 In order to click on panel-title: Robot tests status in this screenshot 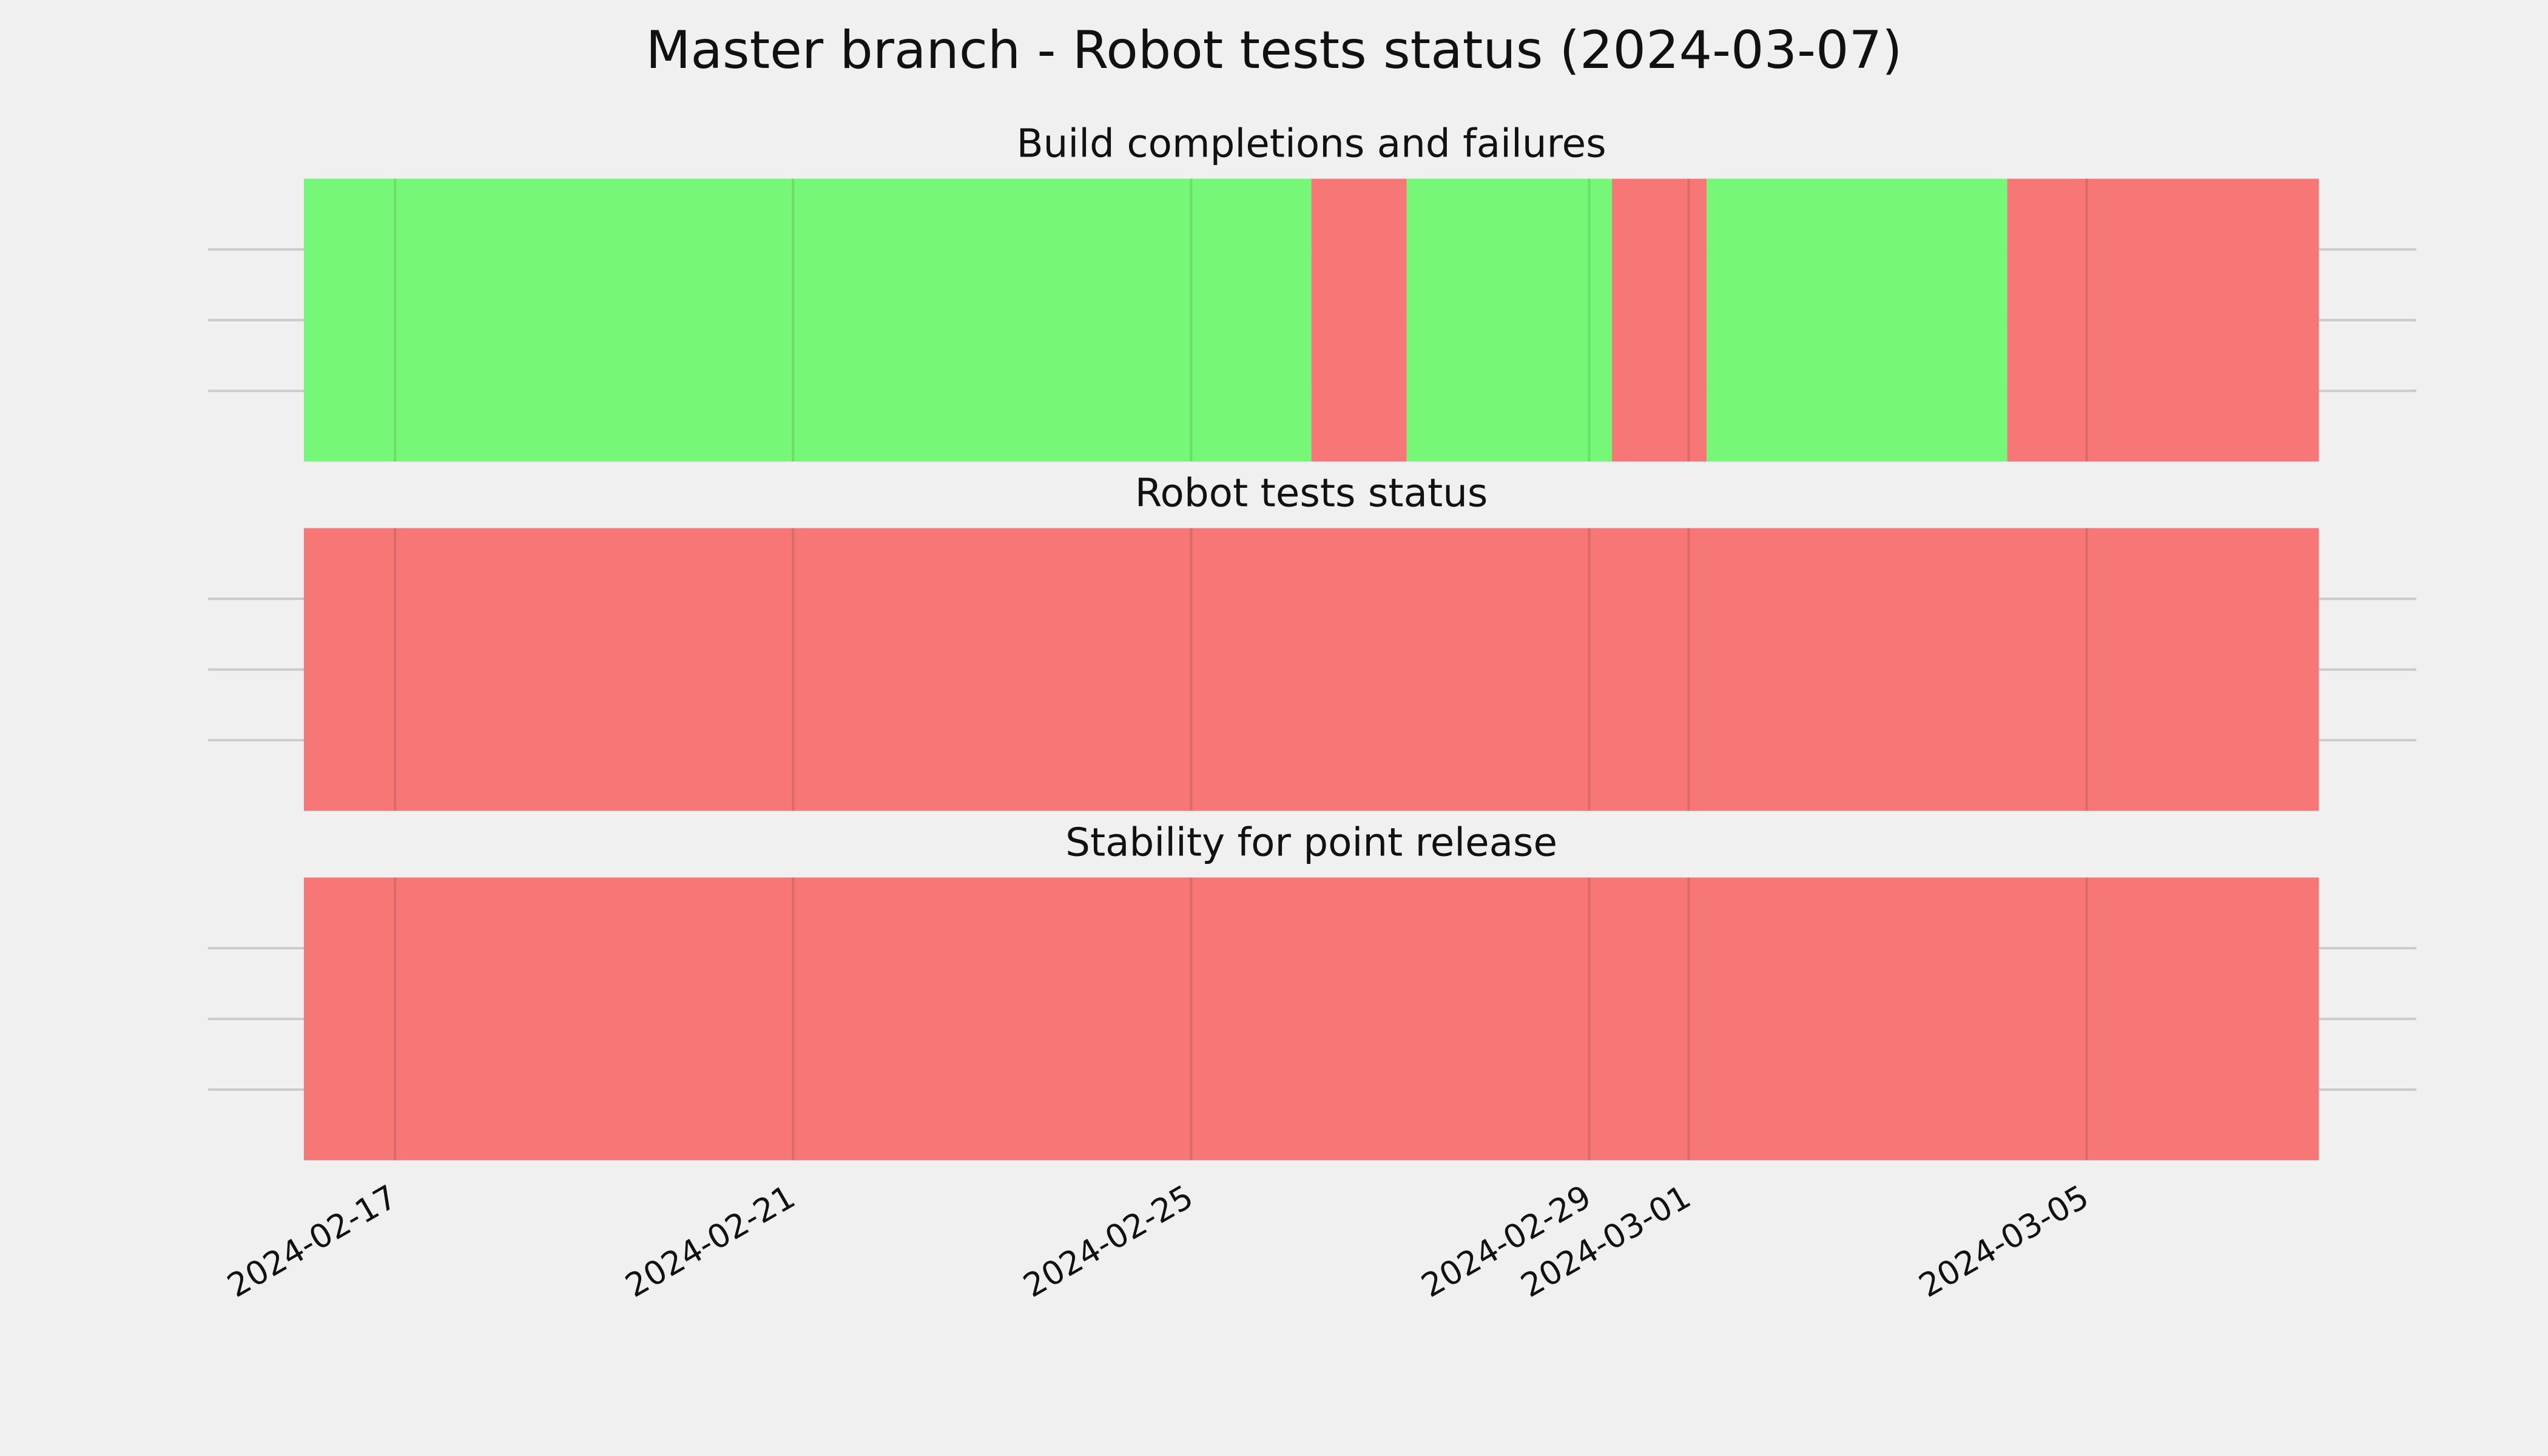, I will do `click(1311, 493)`.